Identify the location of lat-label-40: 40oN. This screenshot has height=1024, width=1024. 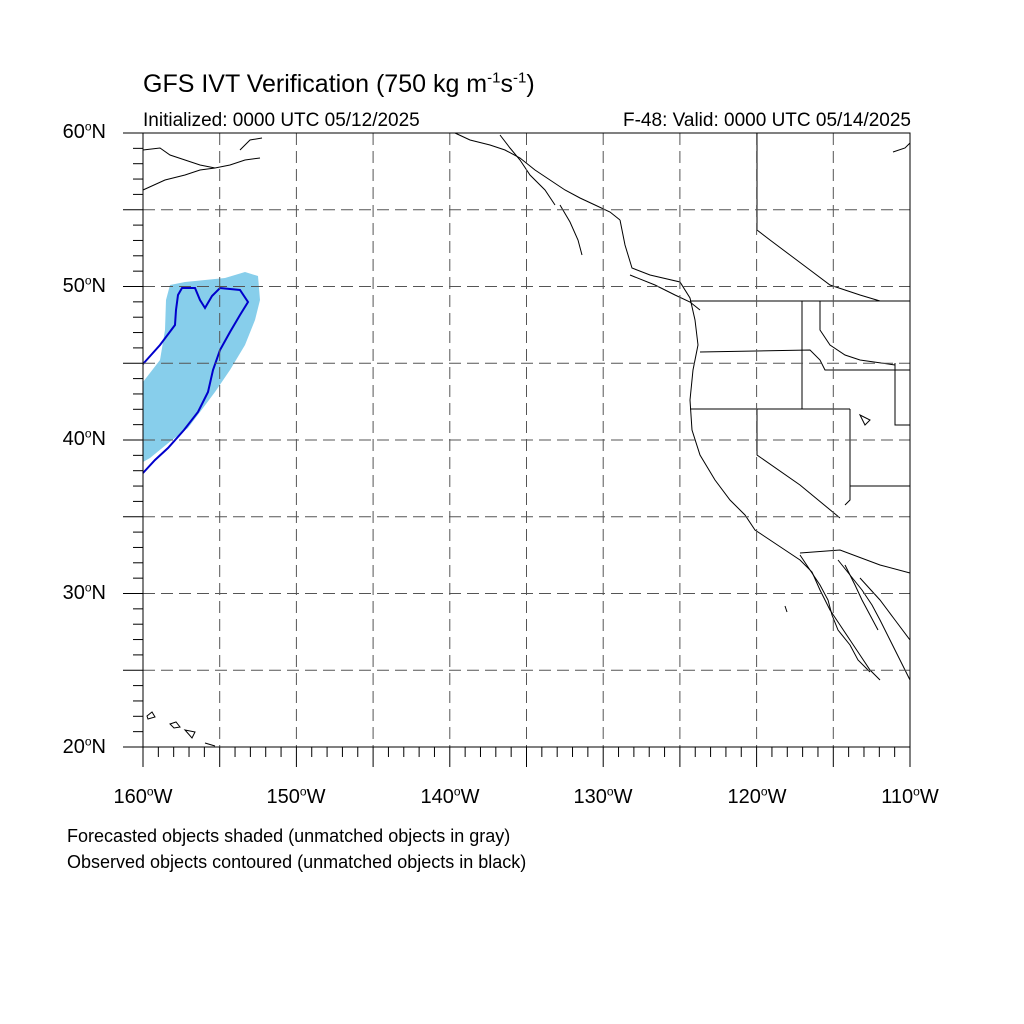
(84, 438).